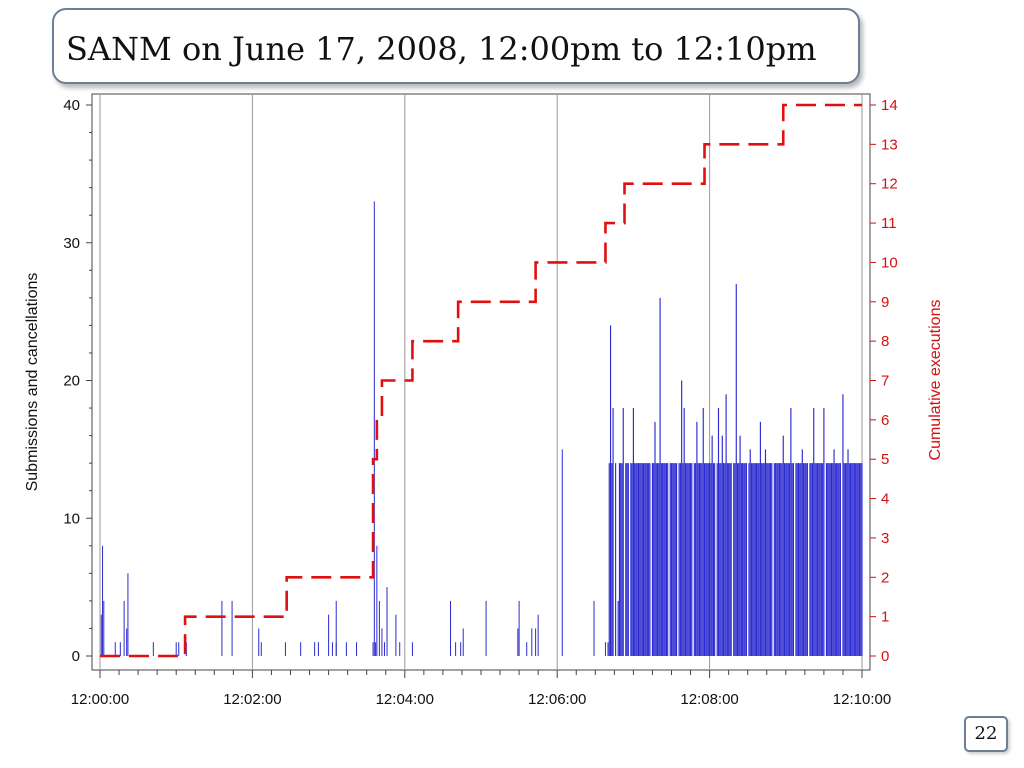 This screenshot has height=768, width=1024. What do you see at coordinates (557, 699) in the screenshot?
I see `x-tick-label: 12:06:00` at bounding box center [557, 699].